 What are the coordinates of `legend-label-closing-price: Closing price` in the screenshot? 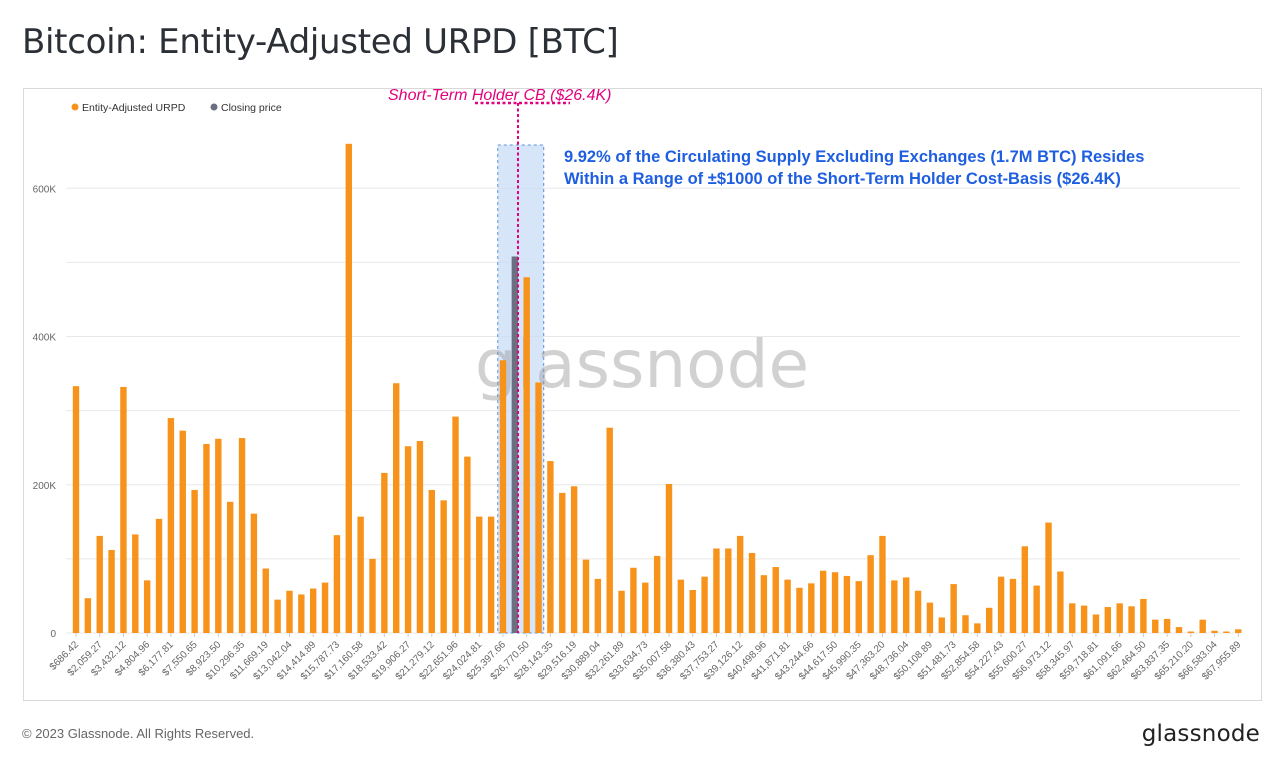 It's located at (251, 108).